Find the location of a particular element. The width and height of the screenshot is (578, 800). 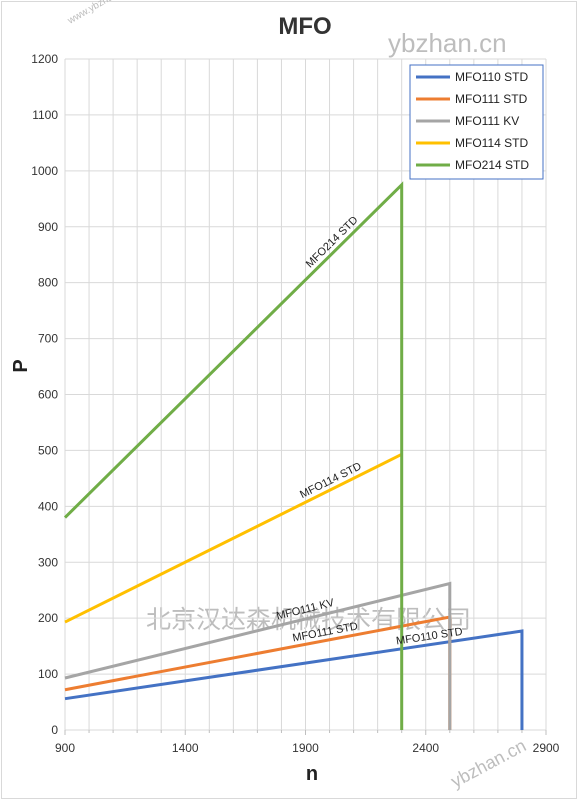

y-tick-label: 800 is located at coordinates (48, 283).